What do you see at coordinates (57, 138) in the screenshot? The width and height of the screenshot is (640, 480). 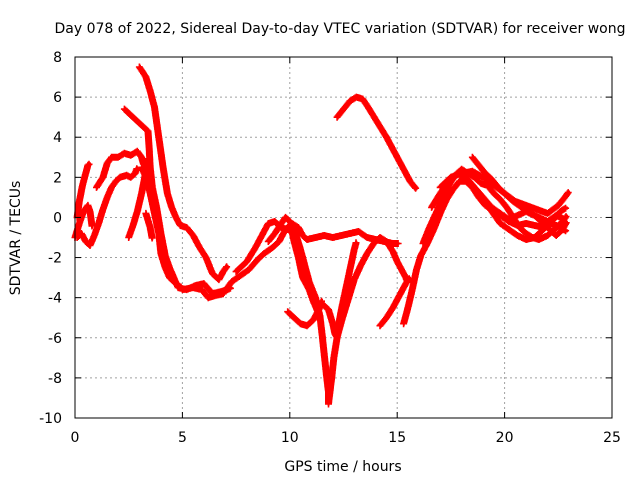 I see `y-tick-label: 4` at bounding box center [57, 138].